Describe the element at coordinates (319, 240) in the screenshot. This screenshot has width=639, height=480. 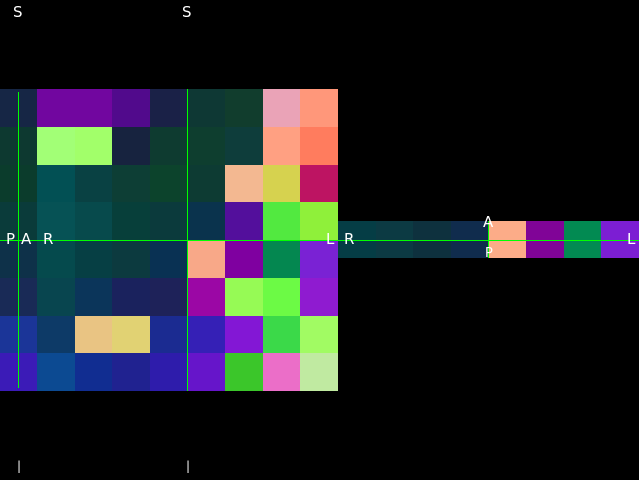
I see `crosshair-horizontal-line` at that location.